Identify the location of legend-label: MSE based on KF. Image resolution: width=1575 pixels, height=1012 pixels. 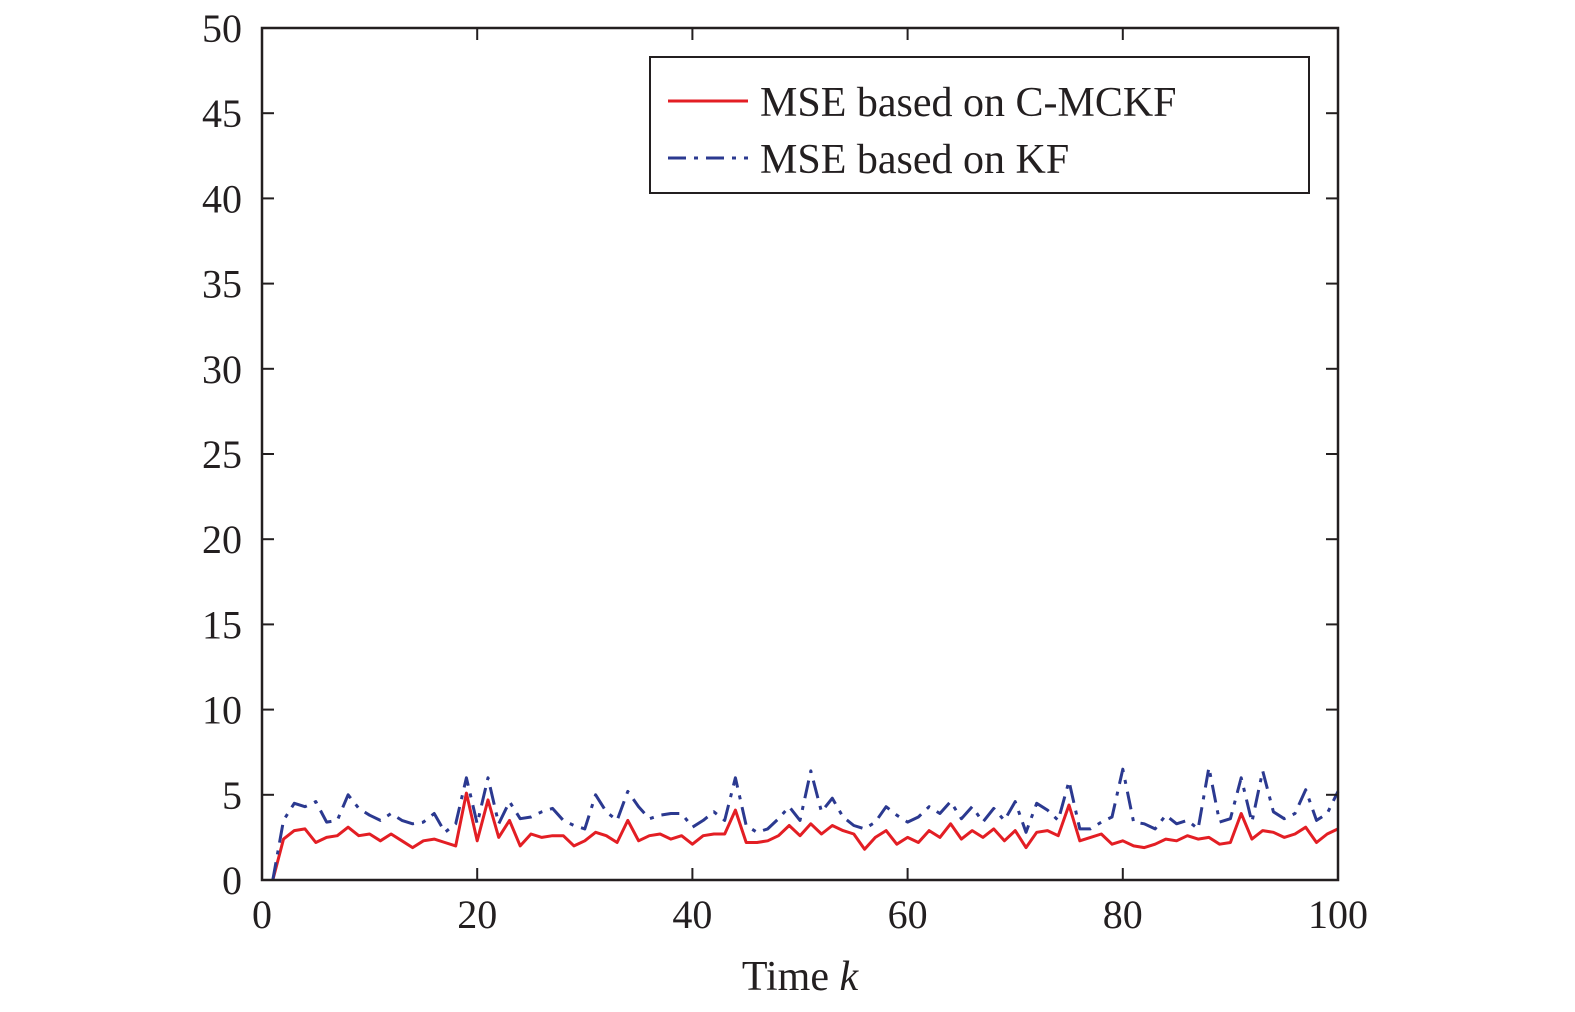
(914, 160).